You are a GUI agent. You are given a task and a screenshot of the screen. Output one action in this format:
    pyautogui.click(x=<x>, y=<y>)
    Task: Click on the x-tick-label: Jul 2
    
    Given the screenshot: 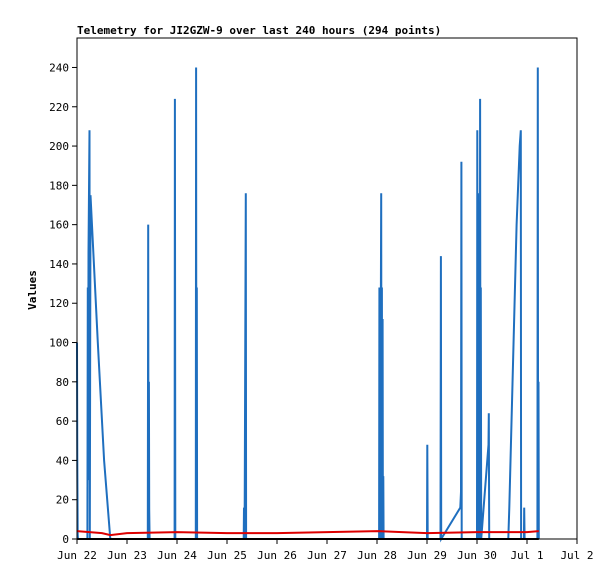 What is the action you would take?
    pyautogui.click(x=576, y=555)
    